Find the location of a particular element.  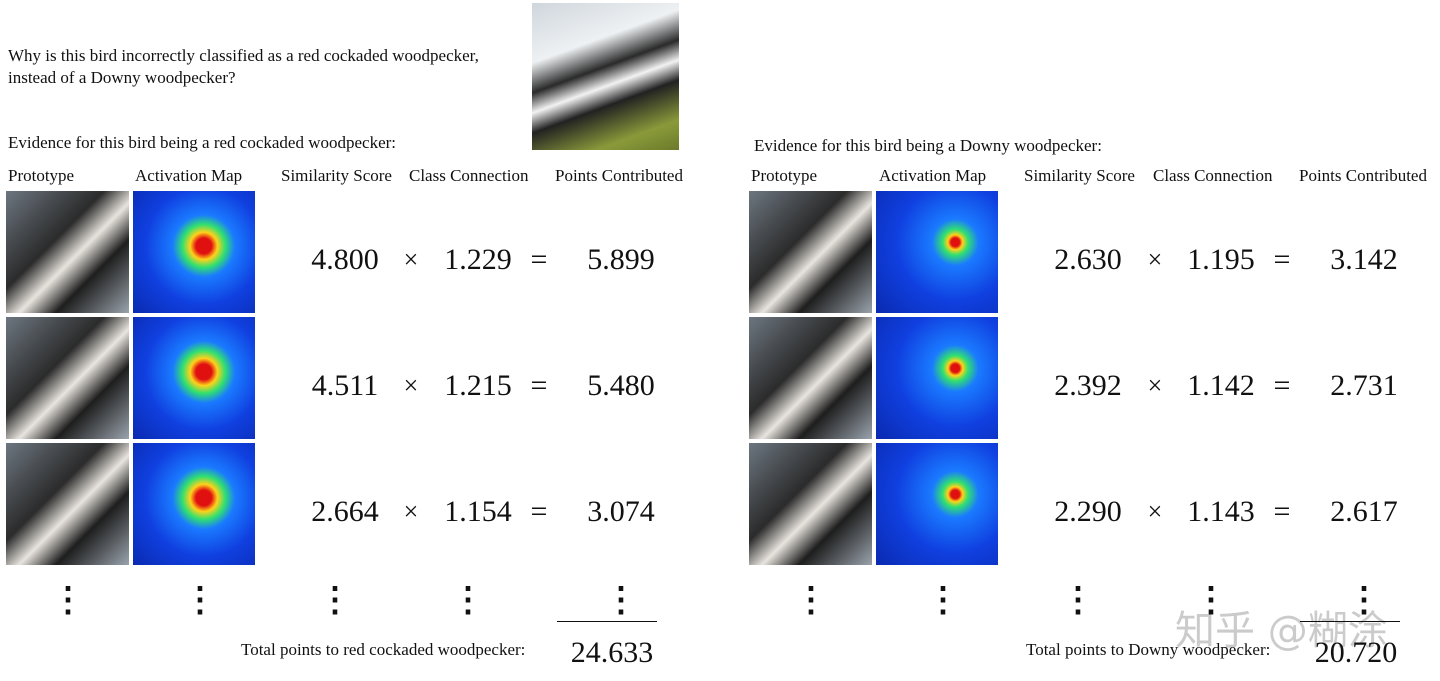

similarity-score: 4.511 is located at coordinates (345, 385).